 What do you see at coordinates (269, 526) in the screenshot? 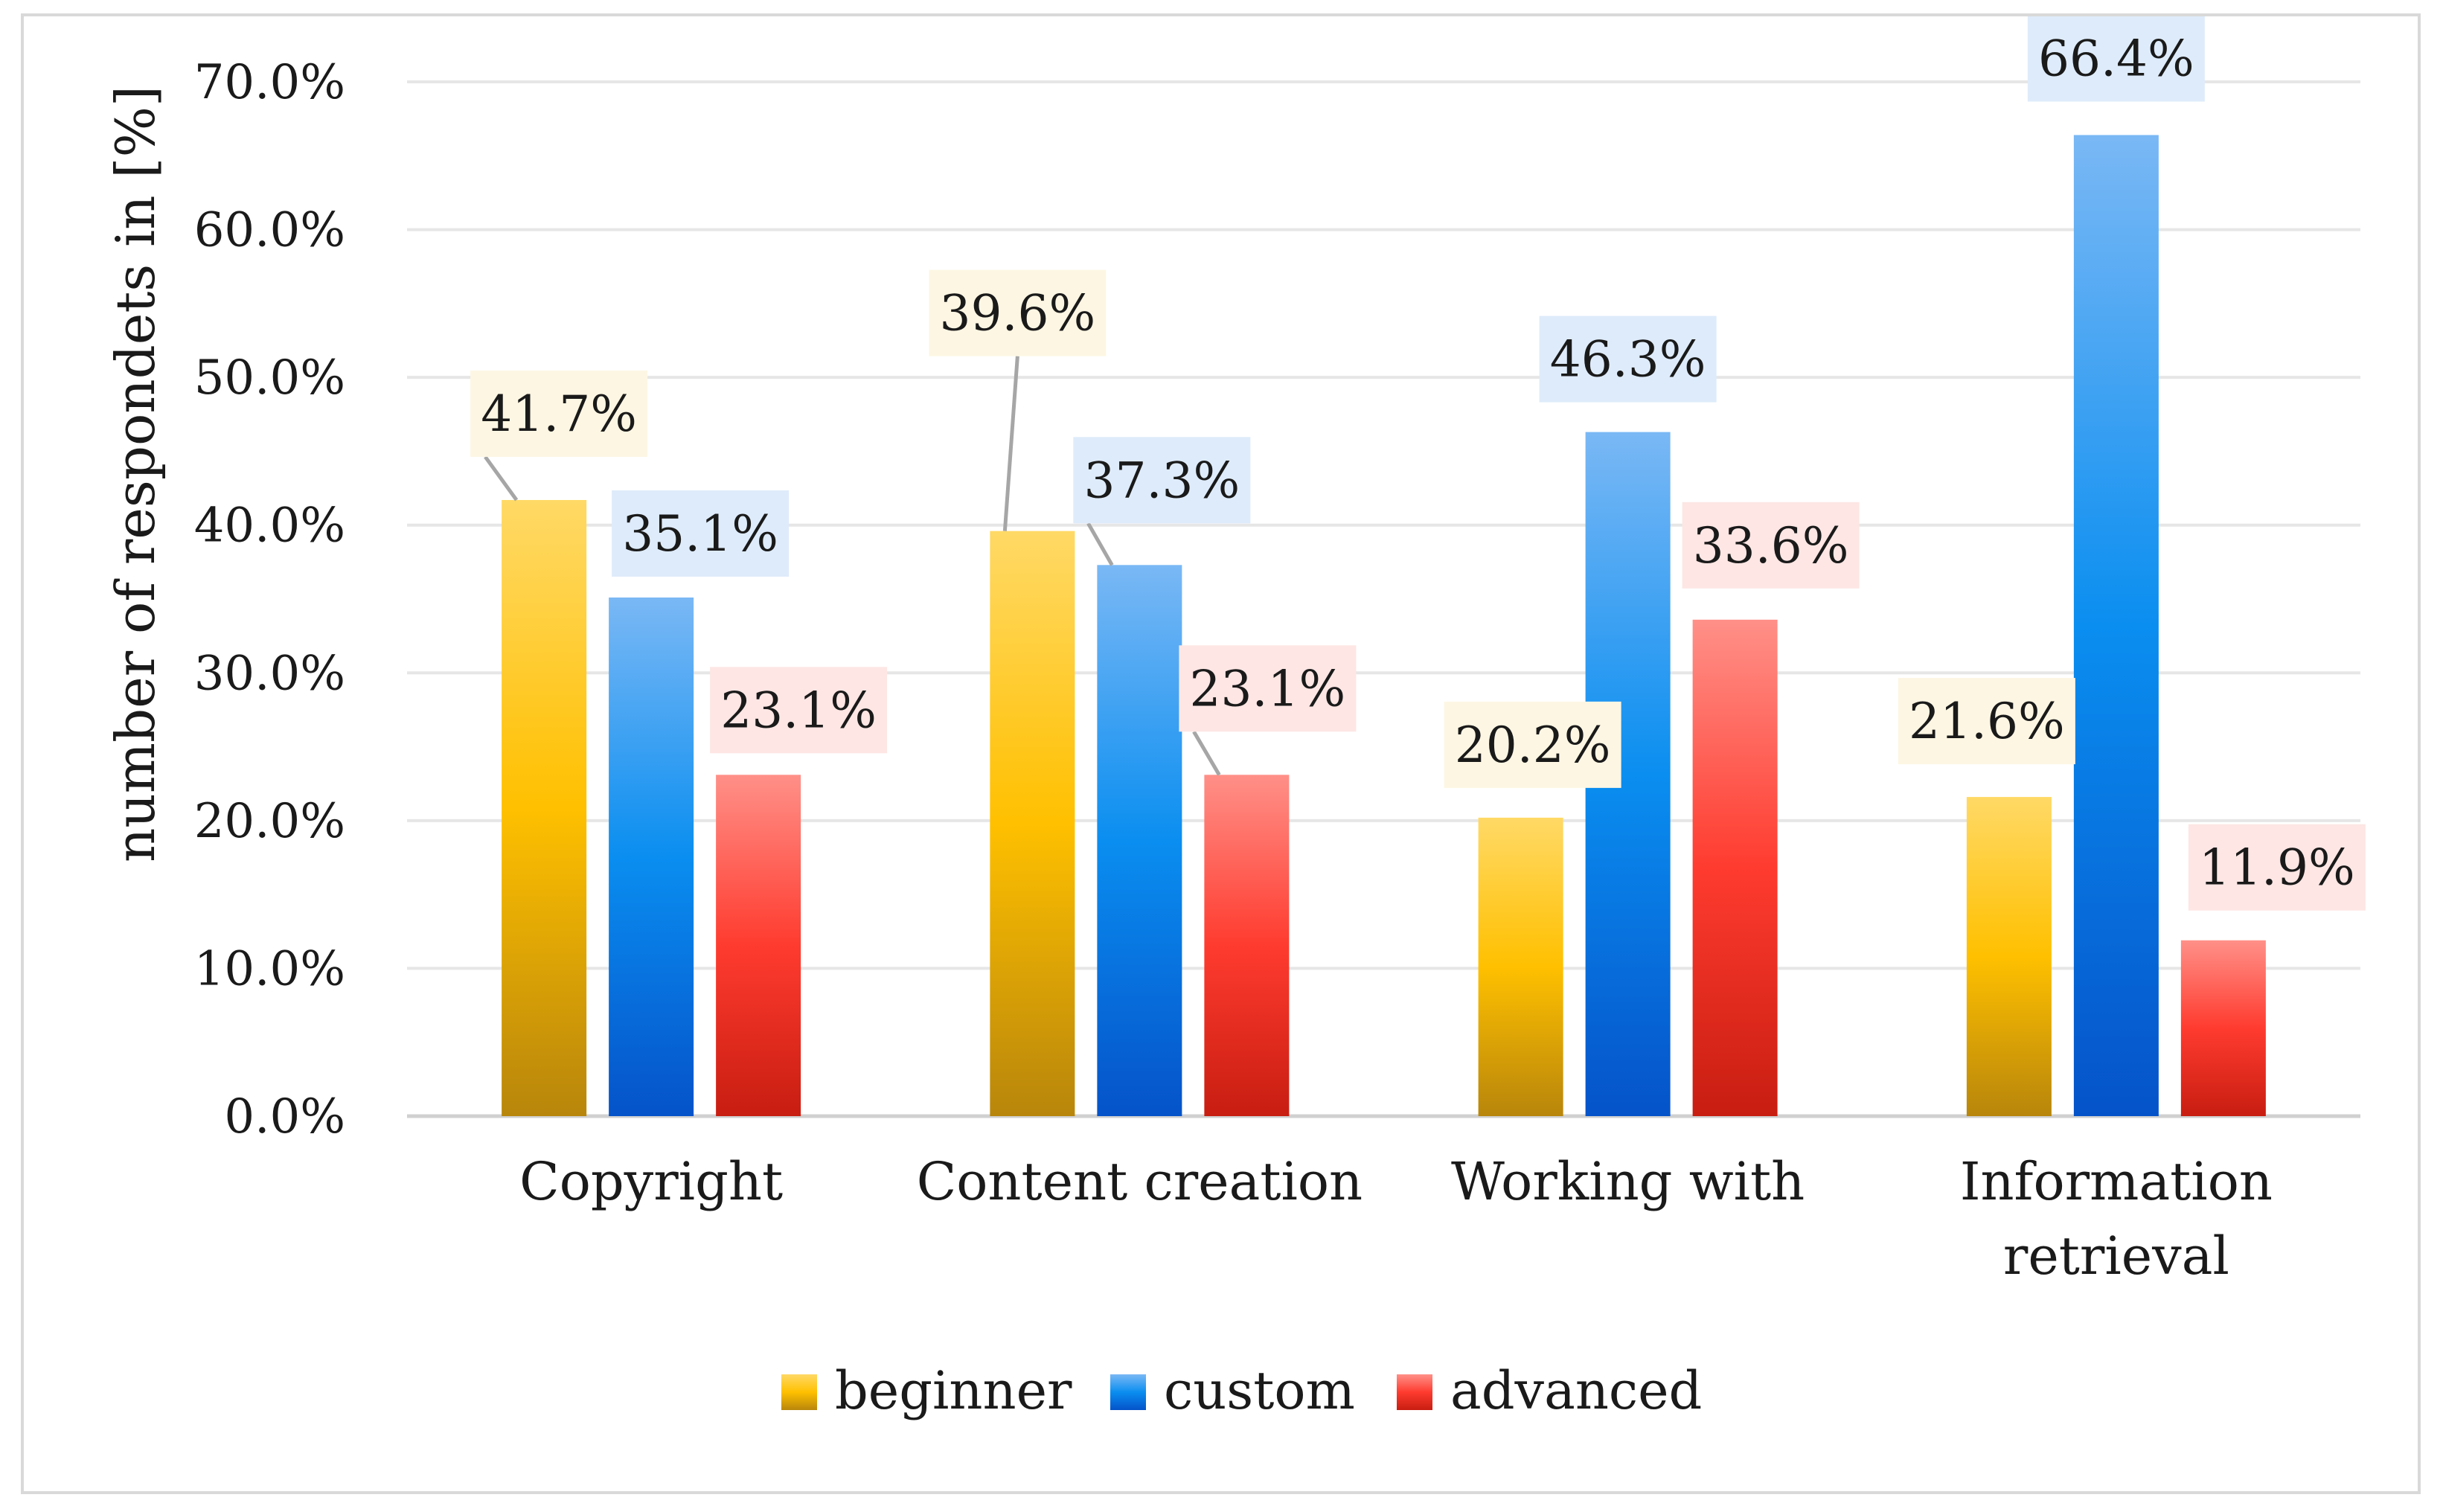
I see `y-tick-label: 40.0%` at bounding box center [269, 526].